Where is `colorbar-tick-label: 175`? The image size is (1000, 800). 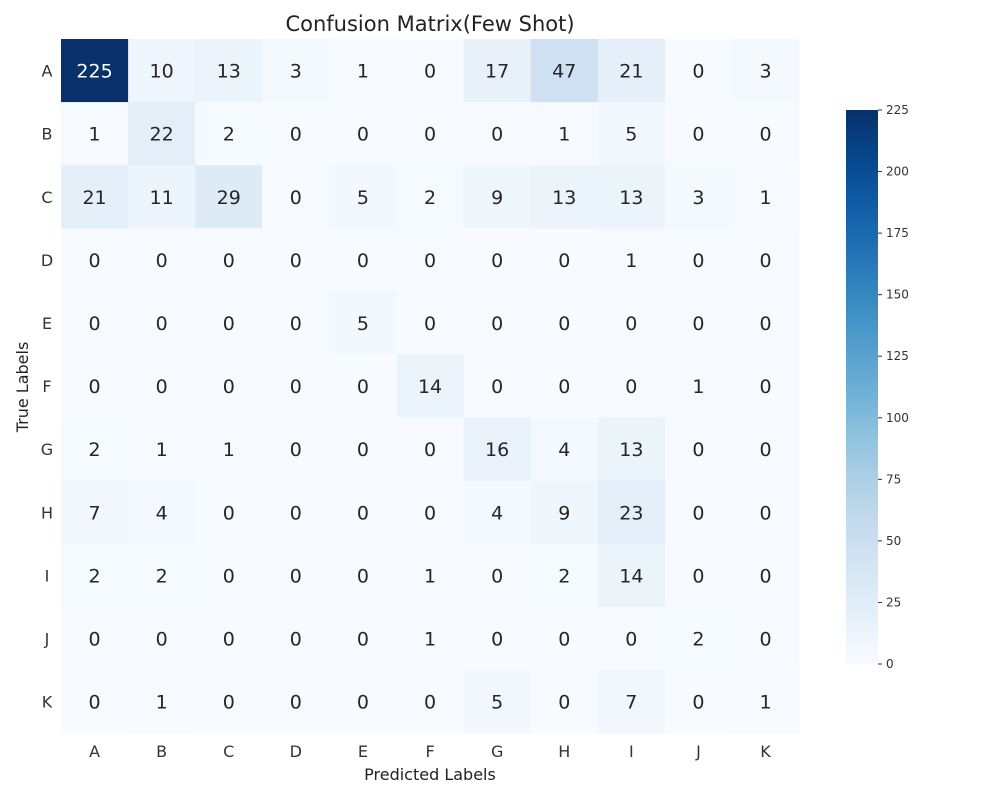 colorbar-tick-label: 175 is located at coordinates (897, 233).